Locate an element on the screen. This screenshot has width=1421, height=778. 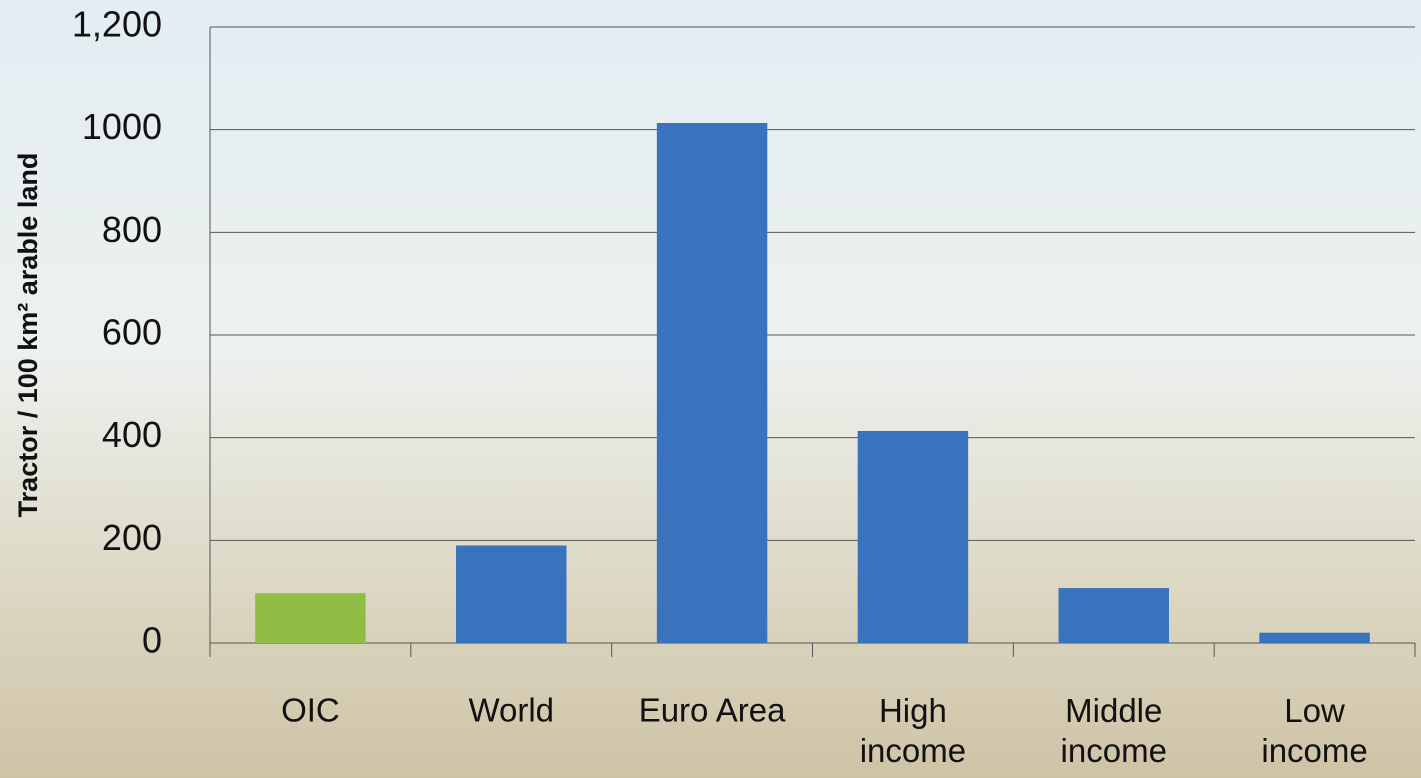
x-tick-label: High income is located at coordinates (913, 730).